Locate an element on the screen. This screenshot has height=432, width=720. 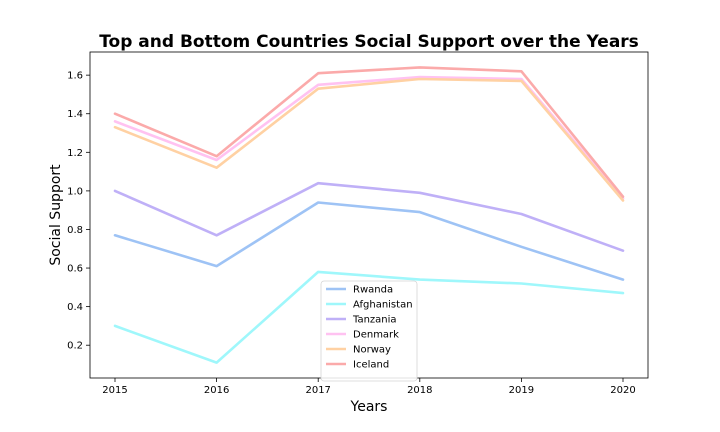
series-line-tanzania is located at coordinates (369, 216).